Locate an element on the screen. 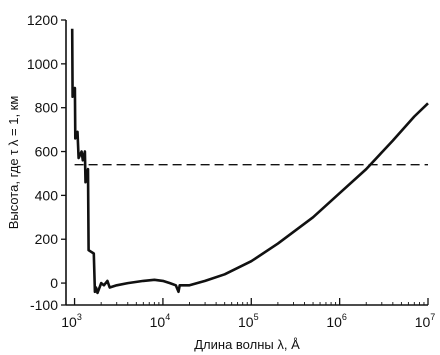 The width and height of the screenshot is (440, 355). y-tick-label: 400 is located at coordinates (47, 195).